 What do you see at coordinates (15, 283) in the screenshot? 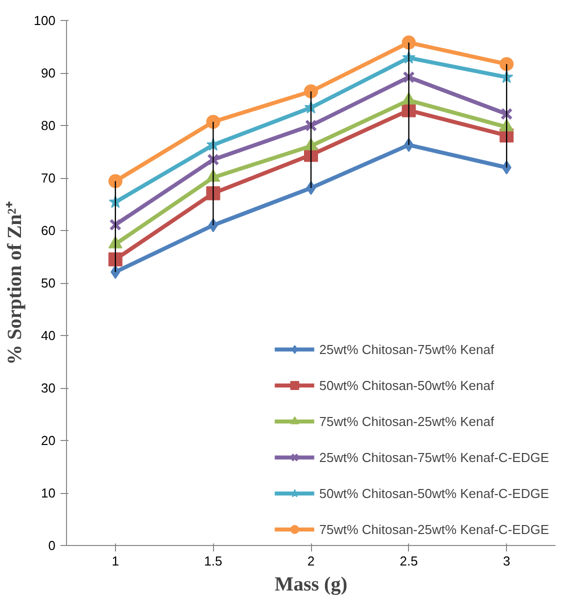
I see `y-axis-title: % Sorption of Zn²⁺` at bounding box center [15, 283].